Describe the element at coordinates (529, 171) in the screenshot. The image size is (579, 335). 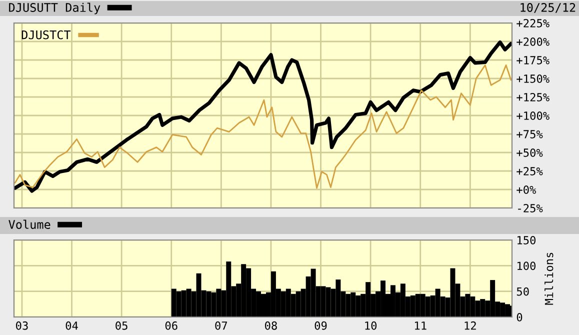
I see `y-tick-label: +25%` at that location.